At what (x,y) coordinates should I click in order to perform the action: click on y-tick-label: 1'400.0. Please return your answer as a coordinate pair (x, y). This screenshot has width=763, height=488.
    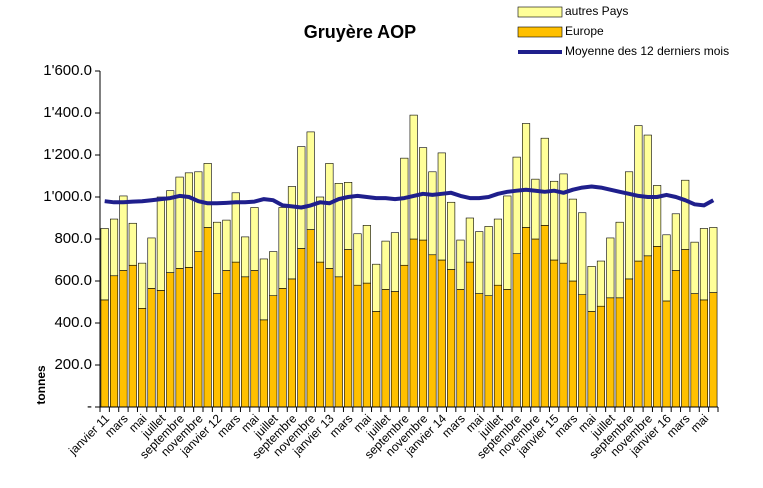
    Looking at the image, I should click on (67, 112).